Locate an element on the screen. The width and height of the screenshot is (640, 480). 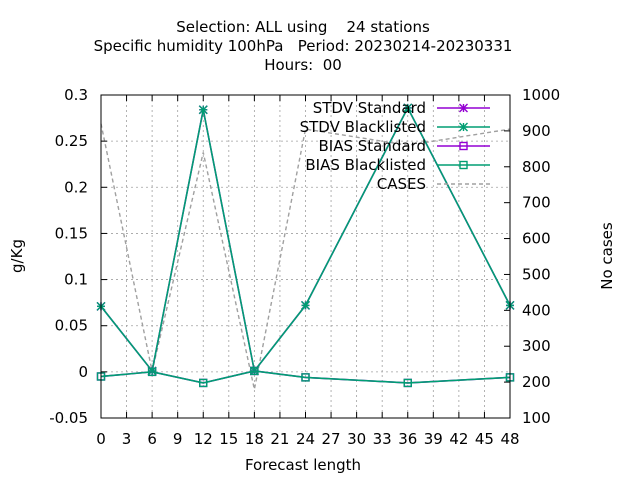
series-bias-blacklisted is located at coordinates (305, 377).